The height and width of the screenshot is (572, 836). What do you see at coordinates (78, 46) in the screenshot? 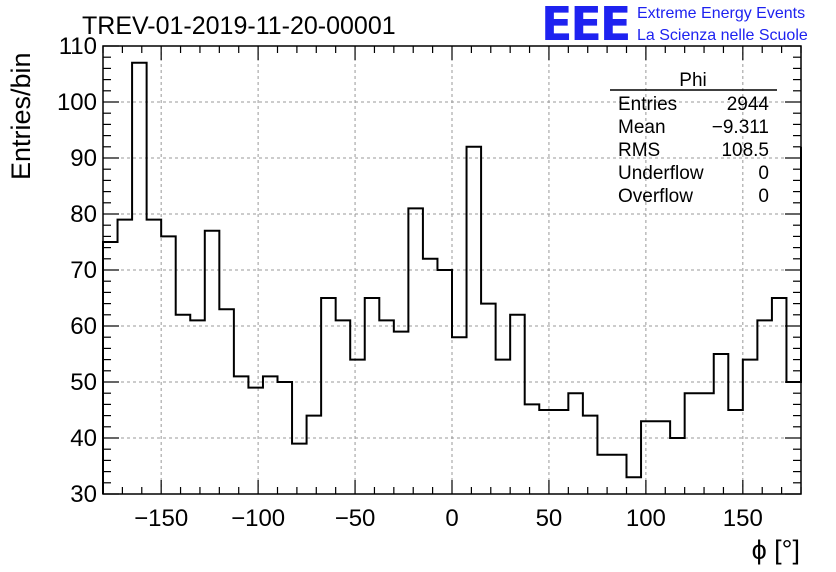
I see `y-tick-label: 110` at bounding box center [78, 46].